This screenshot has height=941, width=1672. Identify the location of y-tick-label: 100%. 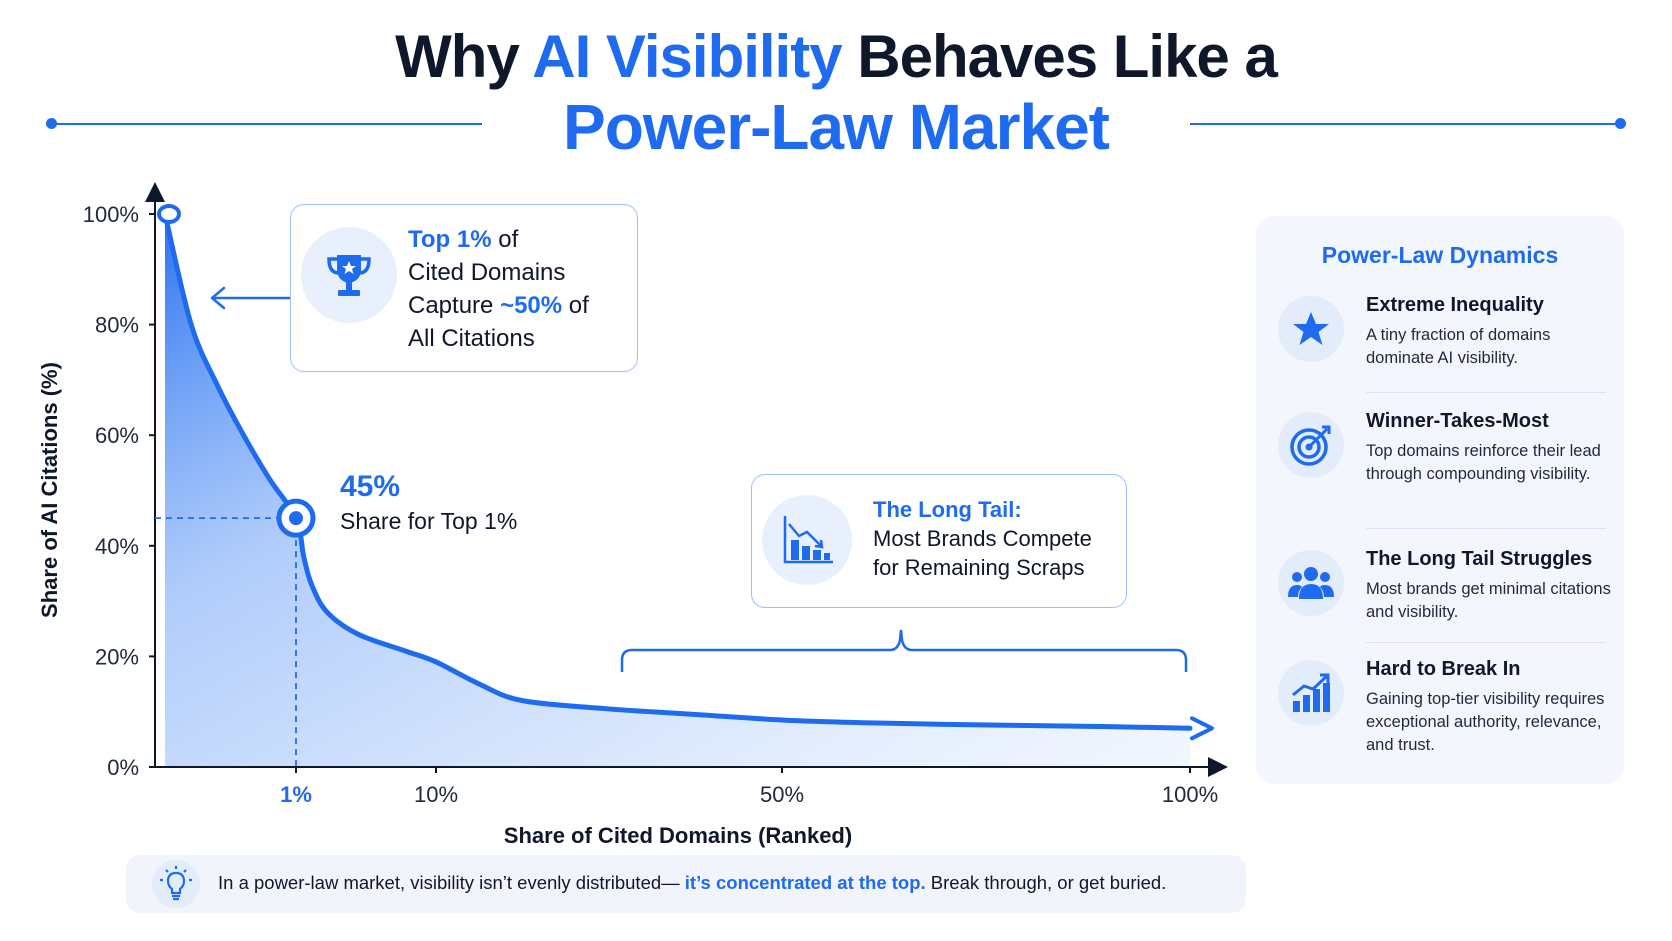
(111, 214).